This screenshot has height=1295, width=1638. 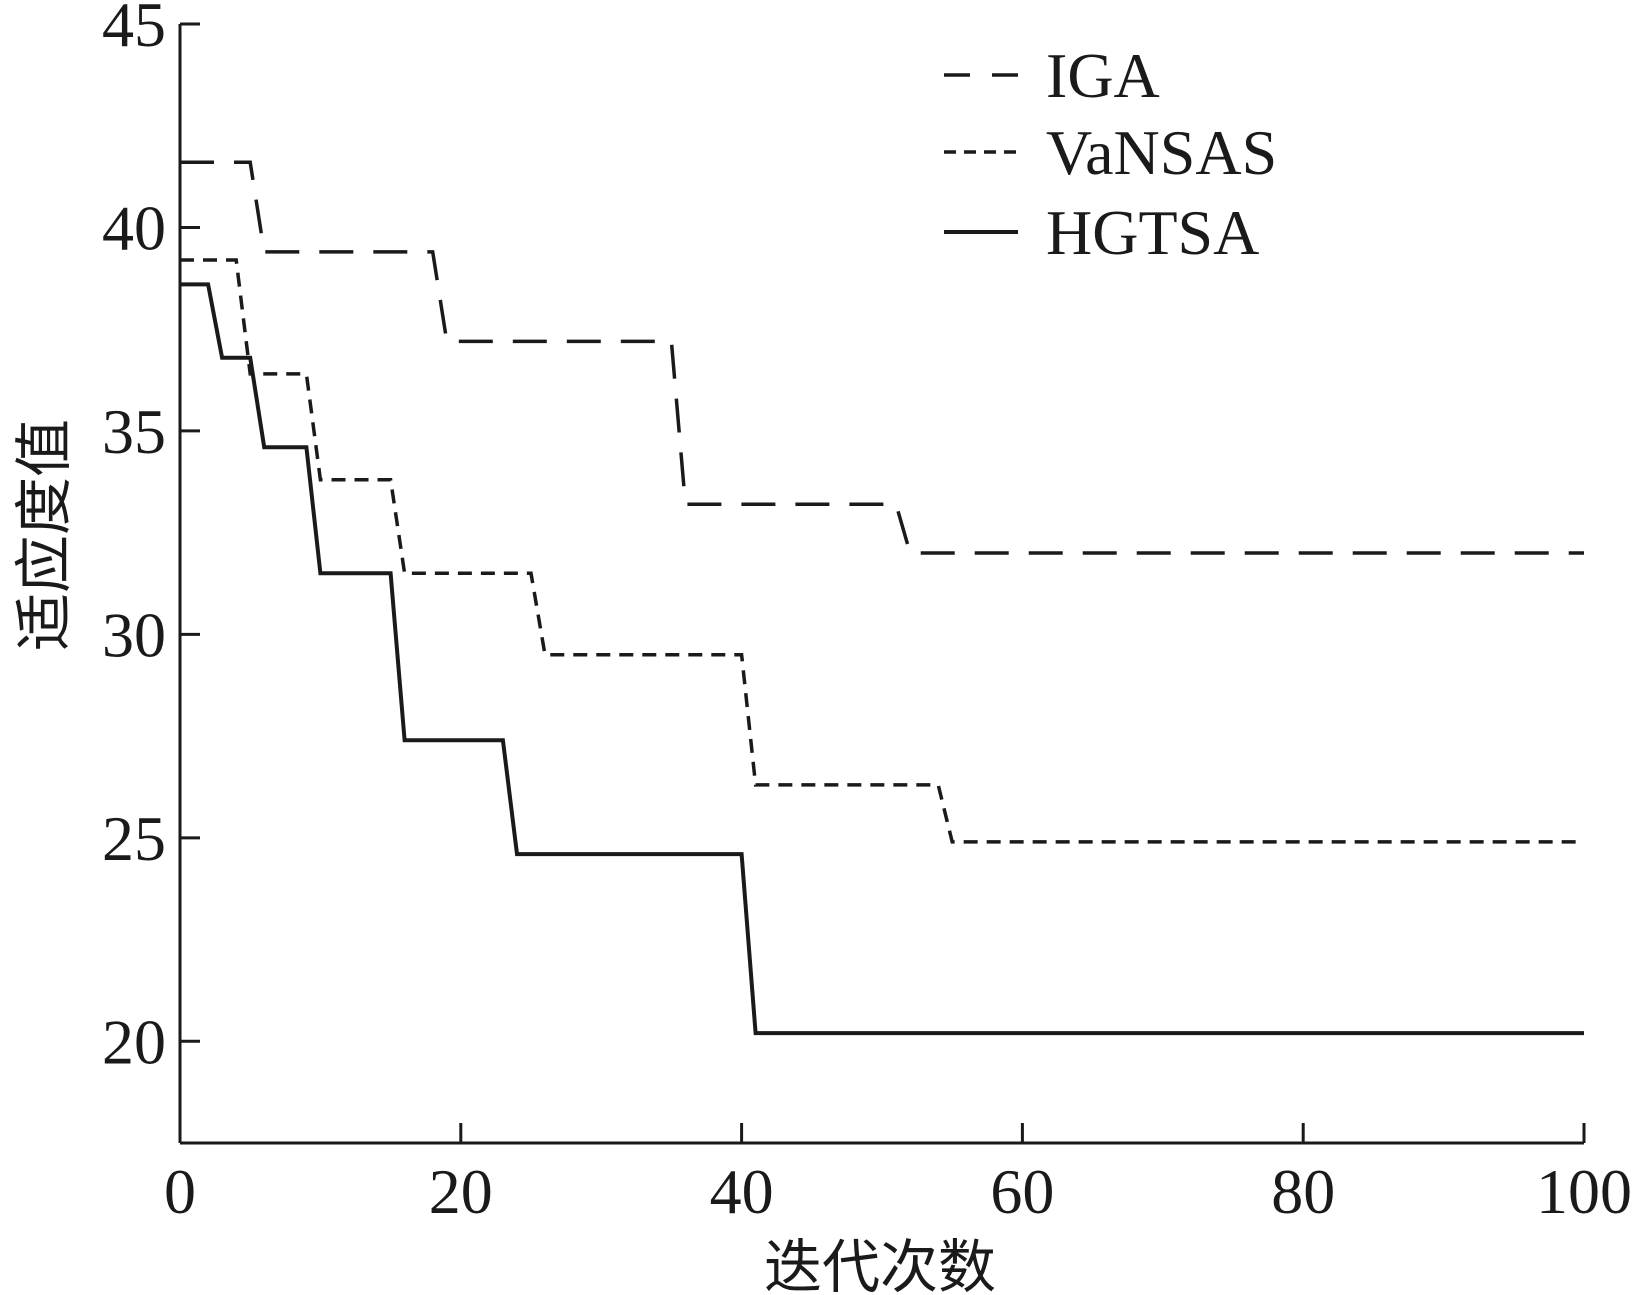 What do you see at coordinates (1152, 232) in the screenshot?
I see `legend-label-hgtsa: HGTSA` at bounding box center [1152, 232].